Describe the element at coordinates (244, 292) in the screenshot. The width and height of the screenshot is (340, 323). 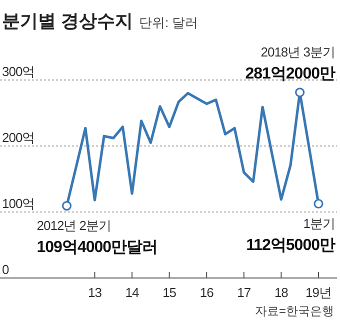
I see `x-tick-label: 17` at that location.